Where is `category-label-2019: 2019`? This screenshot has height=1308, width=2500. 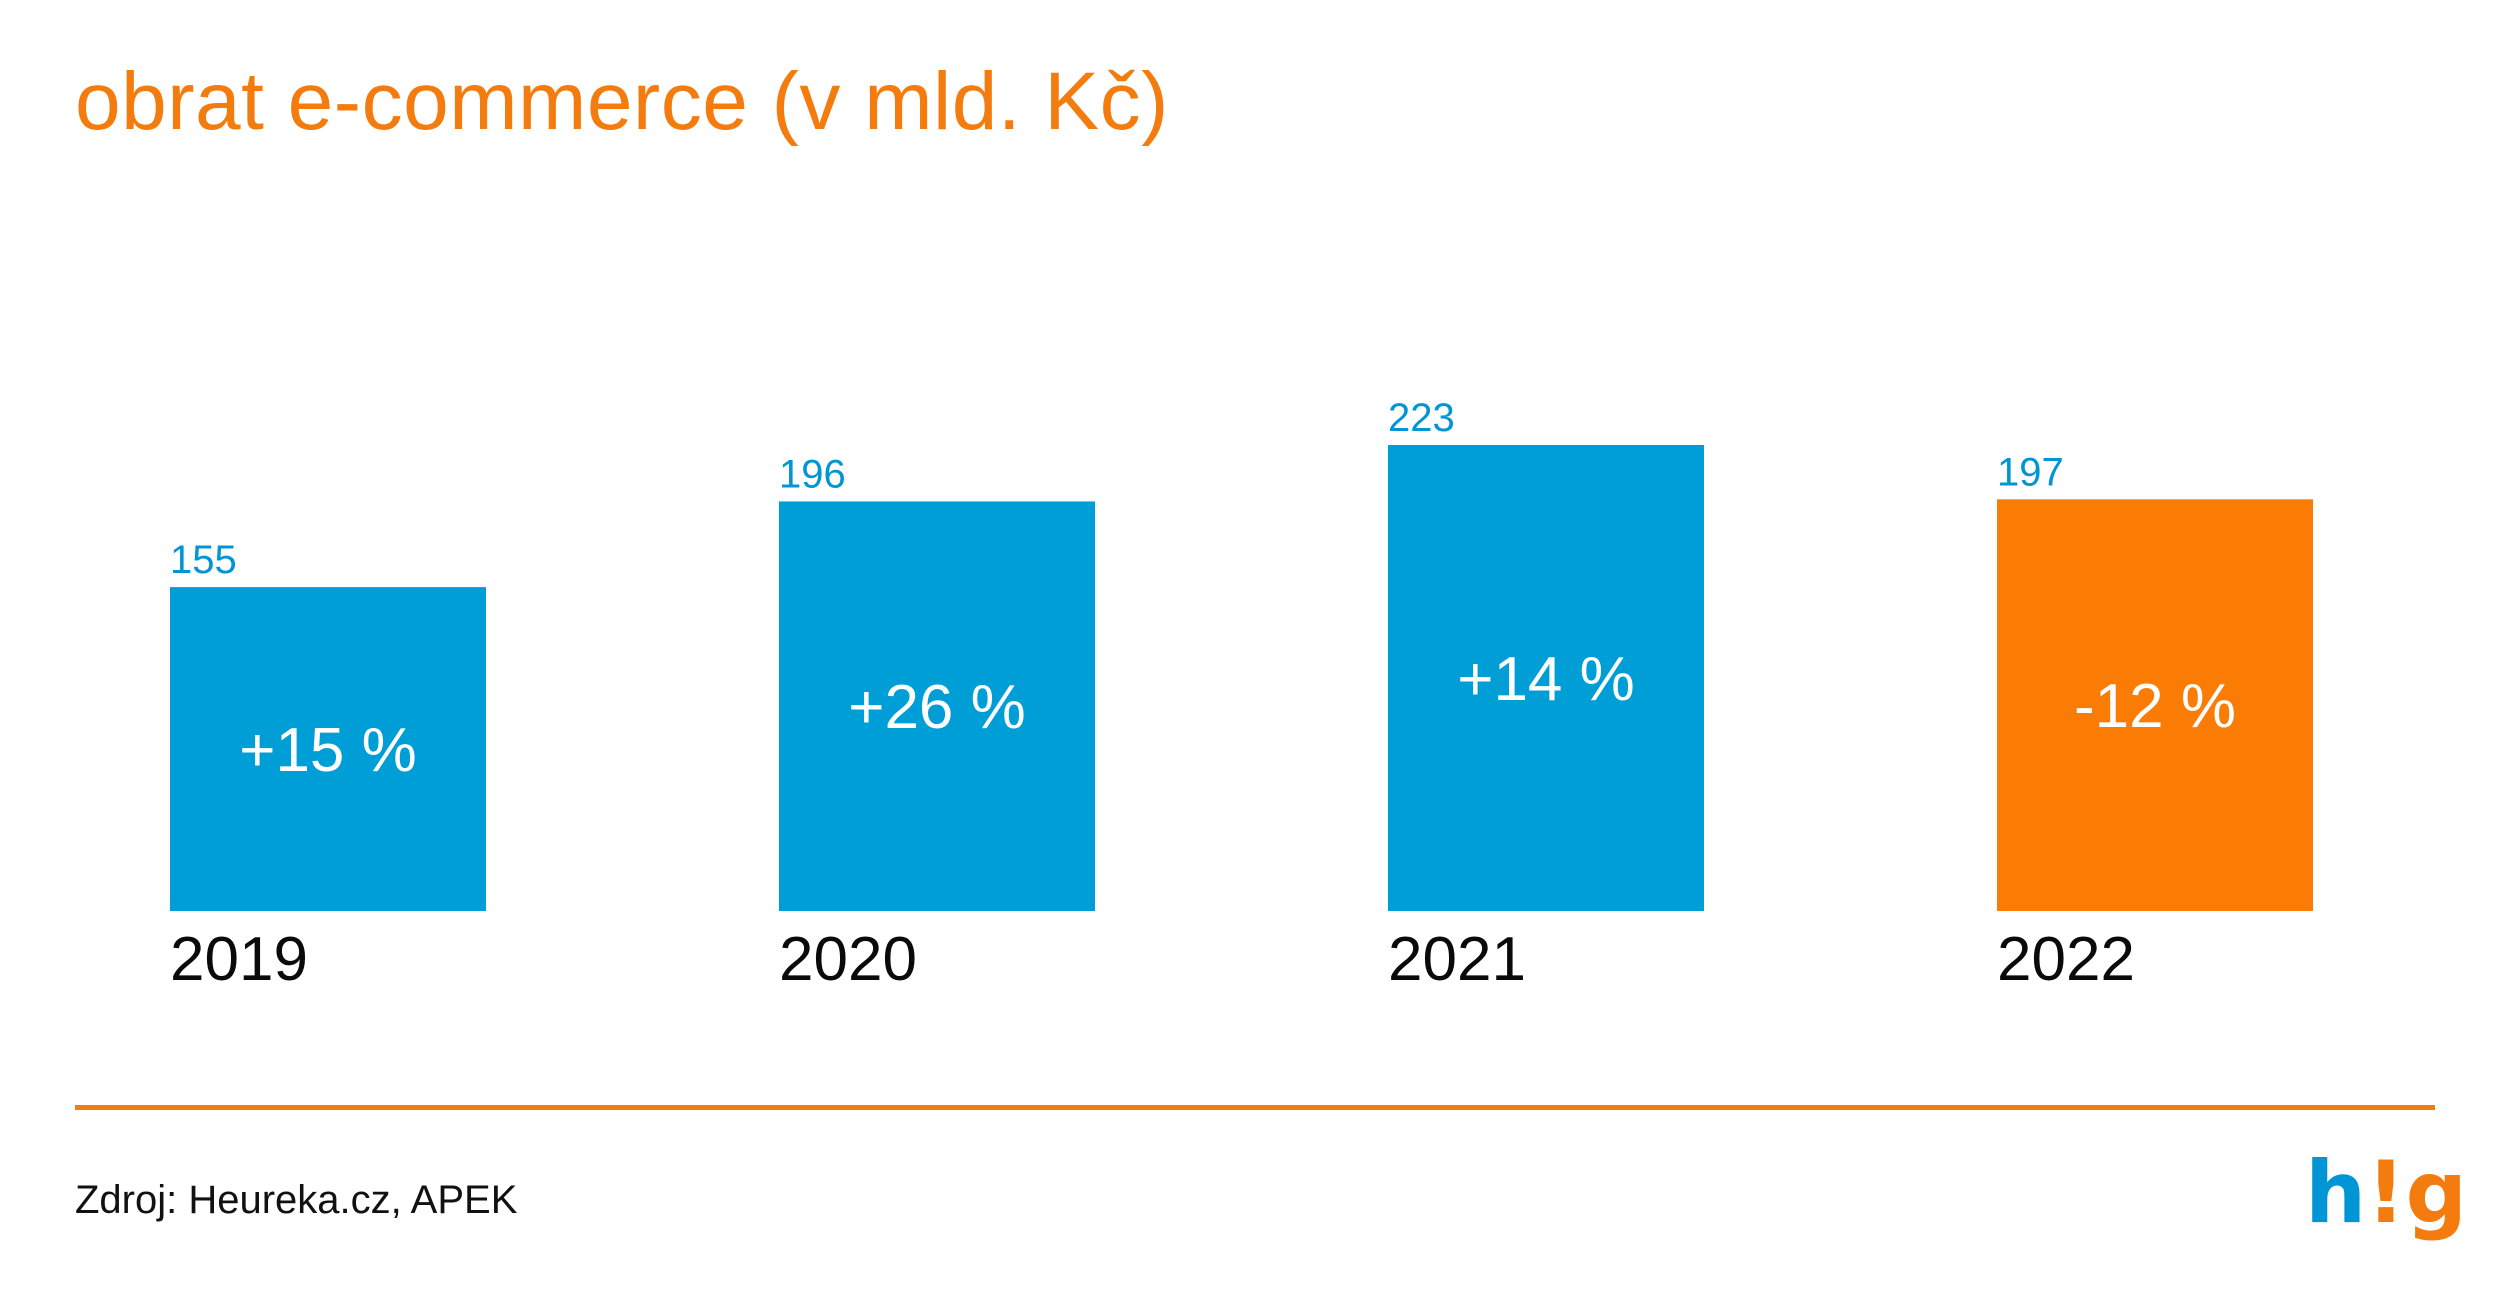 category-label-2019: 2019 is located at coordinates (239, 959).